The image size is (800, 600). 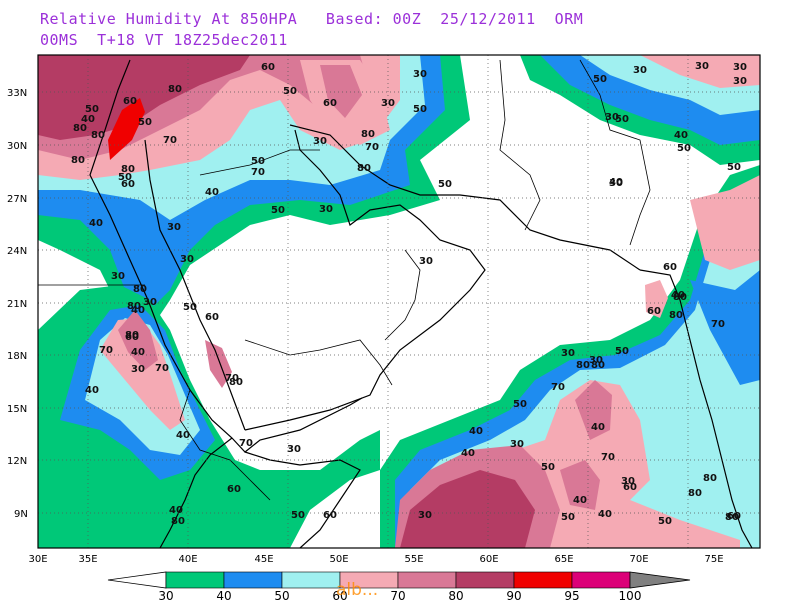 I want to click on lon-label: 60E, so click(x=488, y=559).